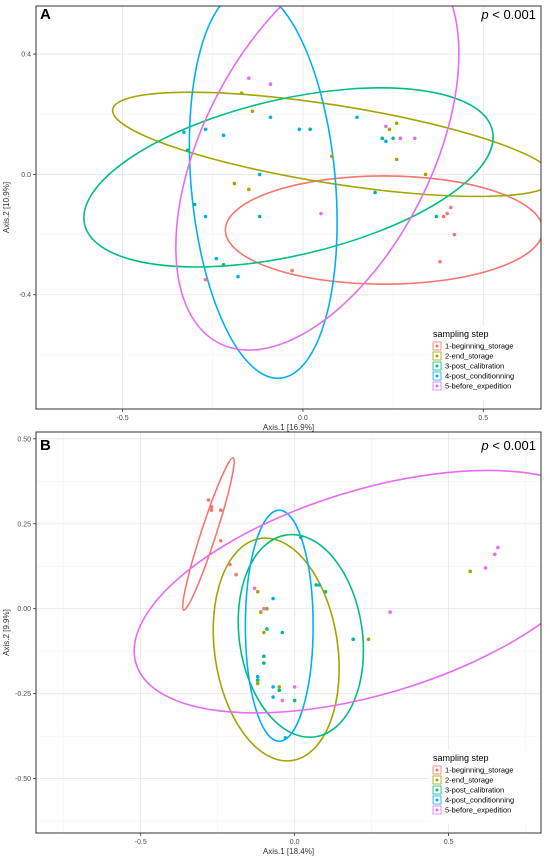 The height and width of the screenshot is (861, 550). Describe the element at coordinates (24, 439) in the screenshot. I see `y-tick-label: 0.50` at that location.